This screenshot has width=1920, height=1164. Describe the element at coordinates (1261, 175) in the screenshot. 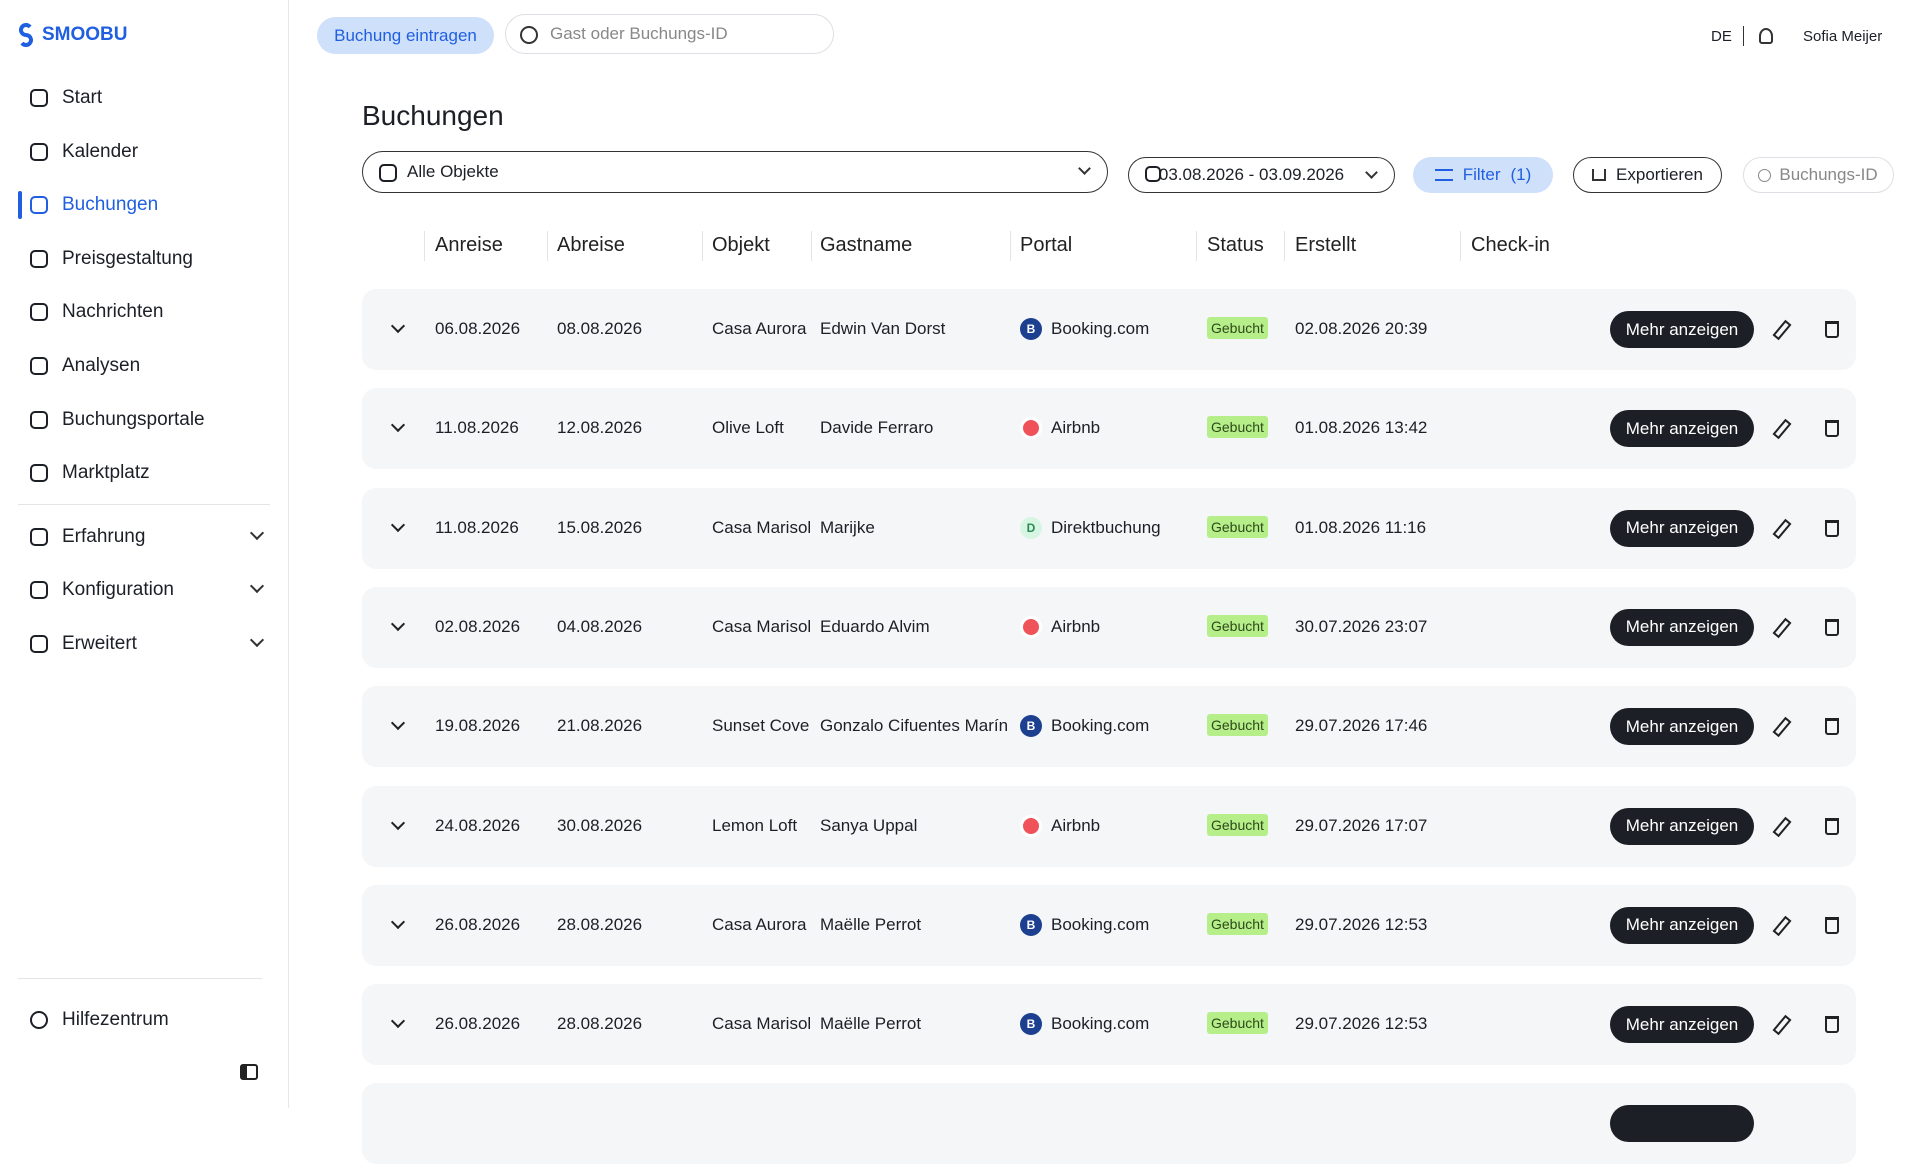

I see `date-range: 03.08.2026 - 03.09.2026` at that location.